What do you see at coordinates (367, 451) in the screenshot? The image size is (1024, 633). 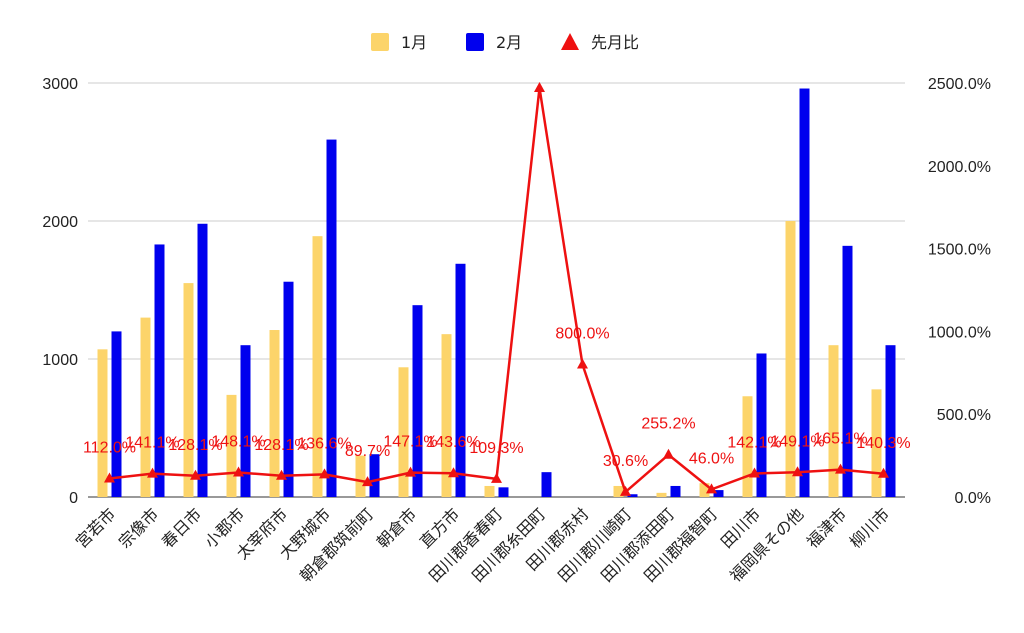 I see `ratio-data-label: 89.7%` at bounding box center [367, 451].